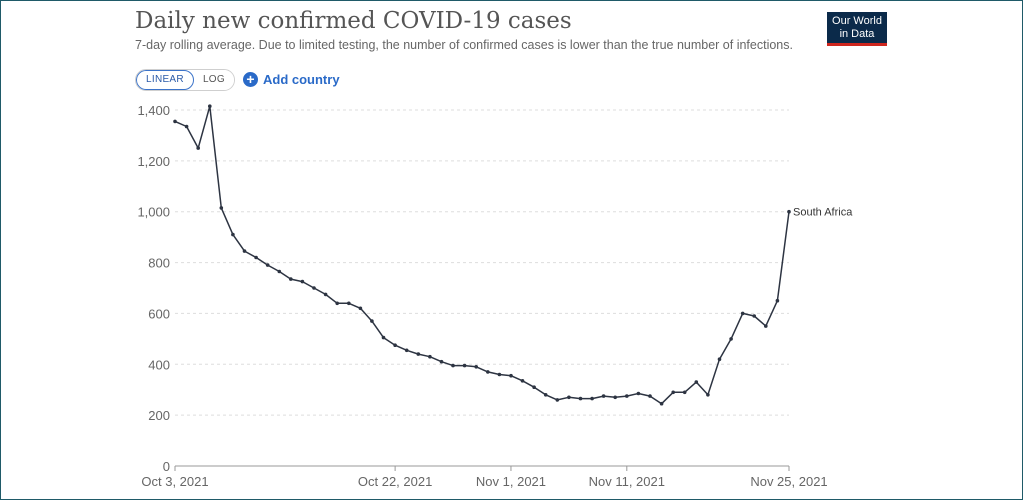  I want to click on x-tick-label: Oct 22, 2021, so click(395, 481).